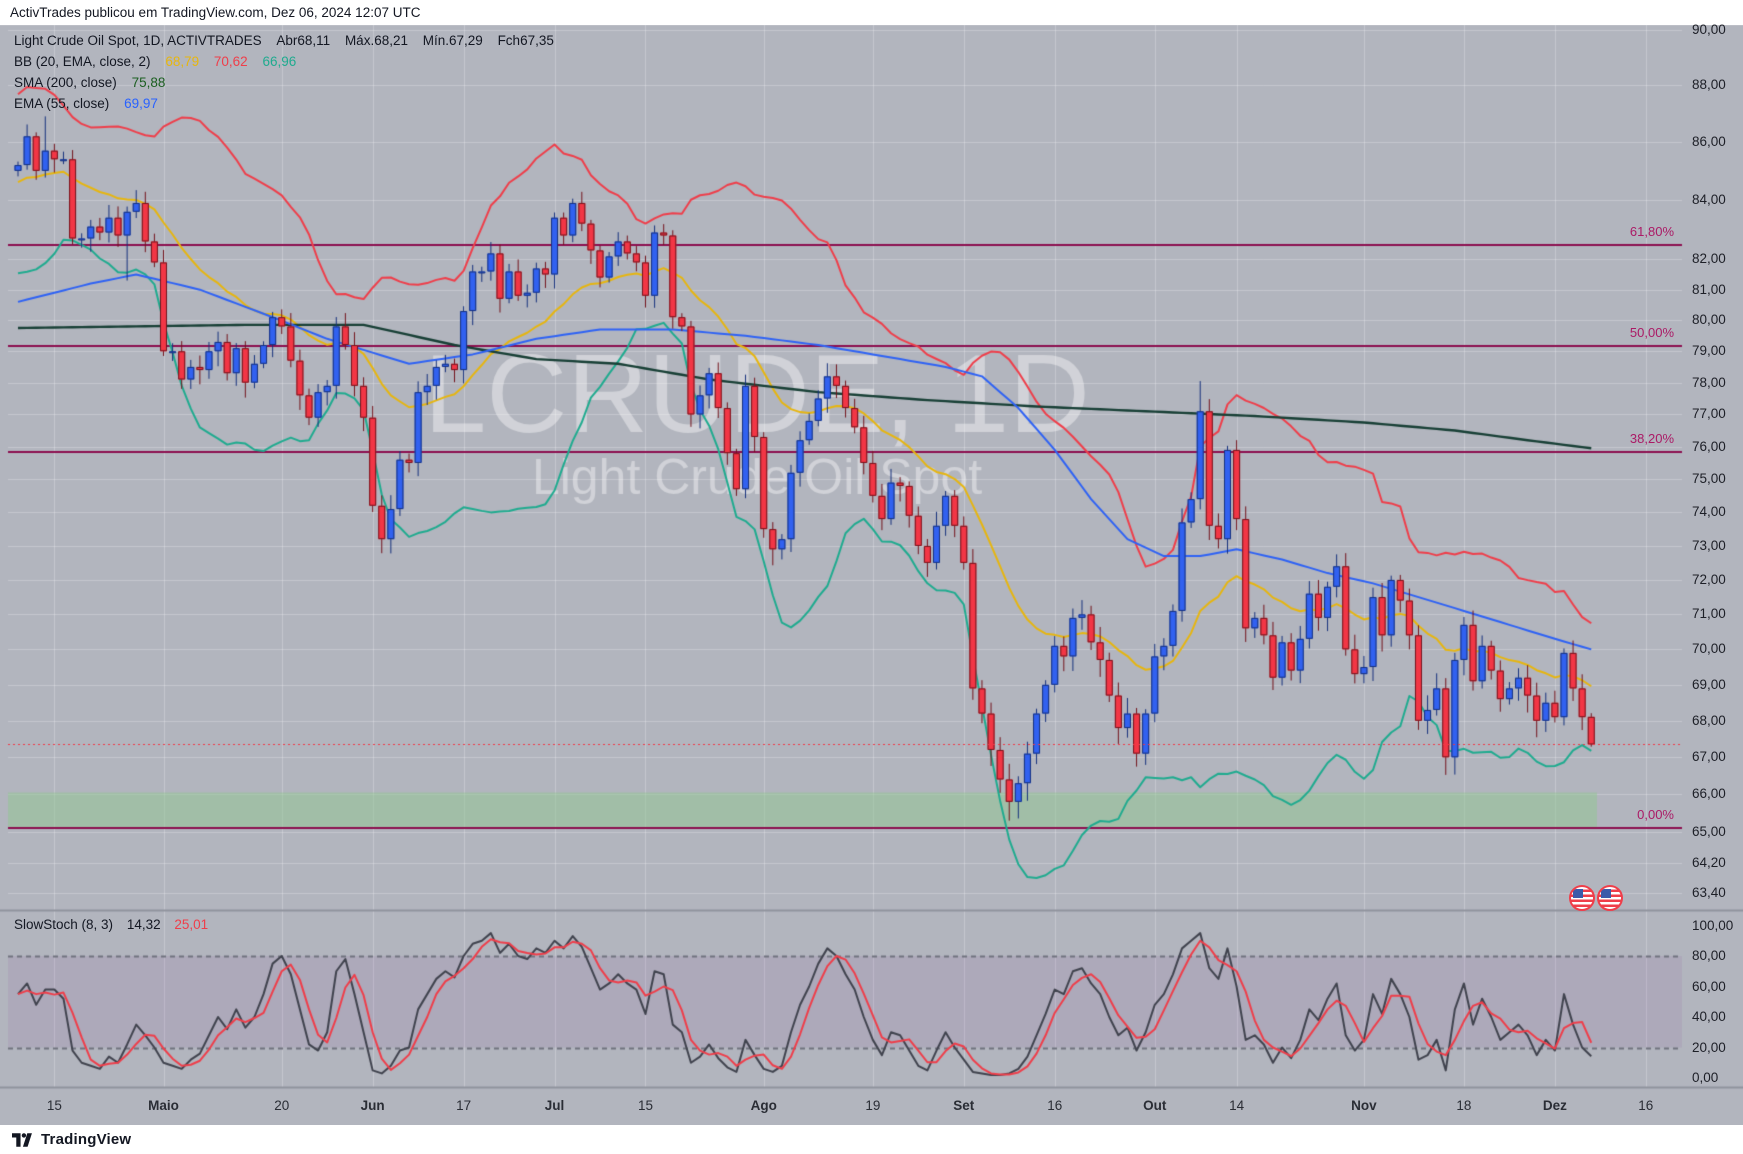 This screenshot has height=1154, width=1743. I want to click on high-value: Máx.68,21, so click(376, 40).